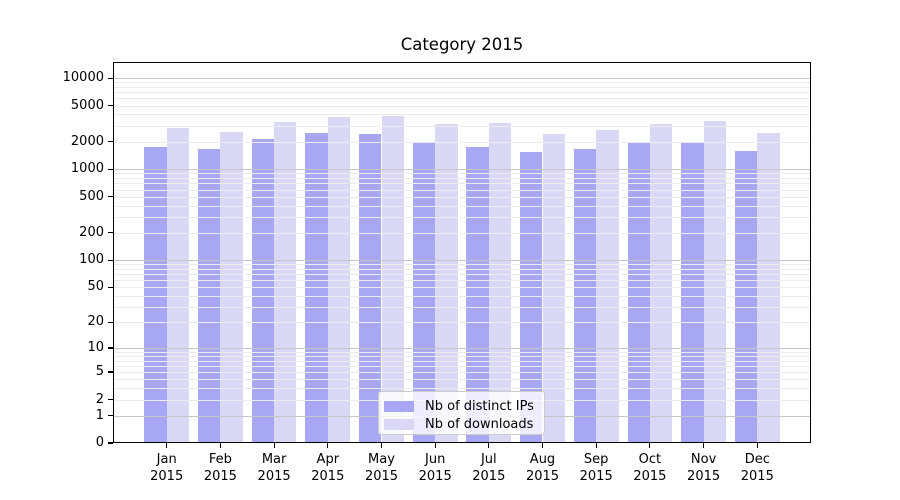 The height and width of the screenshot is (500, 900). What do you see at coordinates (596, 468) in the screenshot?
I see `x-tick-label-sep: Sep 2015` at bounding box center [596, 468].